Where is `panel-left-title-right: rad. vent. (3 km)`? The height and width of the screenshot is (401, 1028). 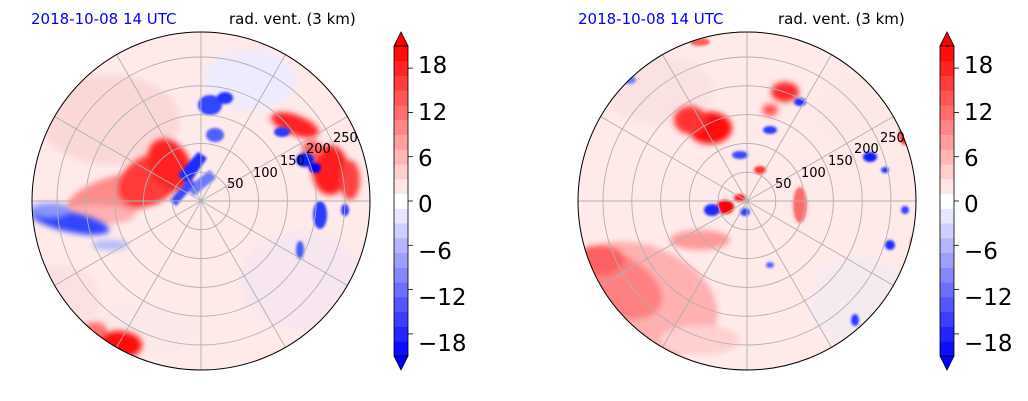
panel-left-title-right: rad. vent. (3 km) is located at coordinates (292, 19).